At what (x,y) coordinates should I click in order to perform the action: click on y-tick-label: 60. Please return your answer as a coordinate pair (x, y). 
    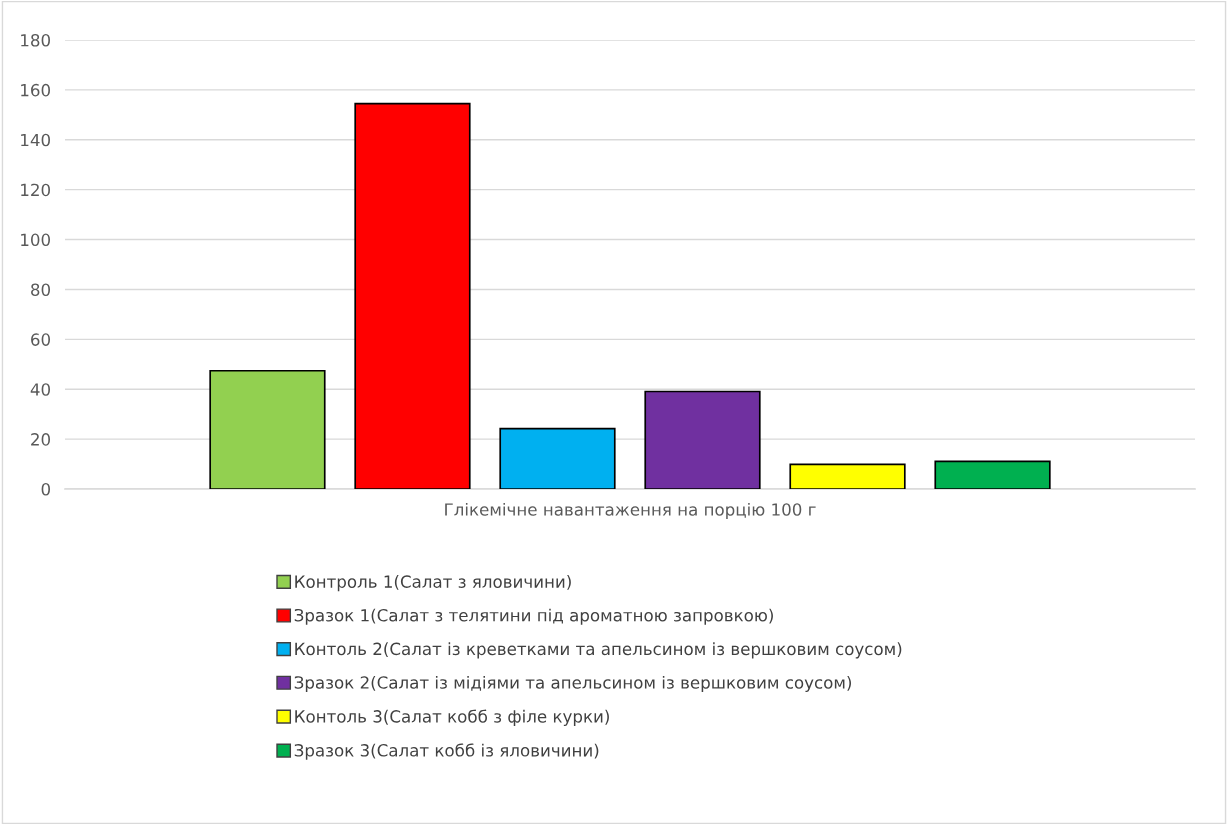
    Looking at the image, I should click on (40, 339).